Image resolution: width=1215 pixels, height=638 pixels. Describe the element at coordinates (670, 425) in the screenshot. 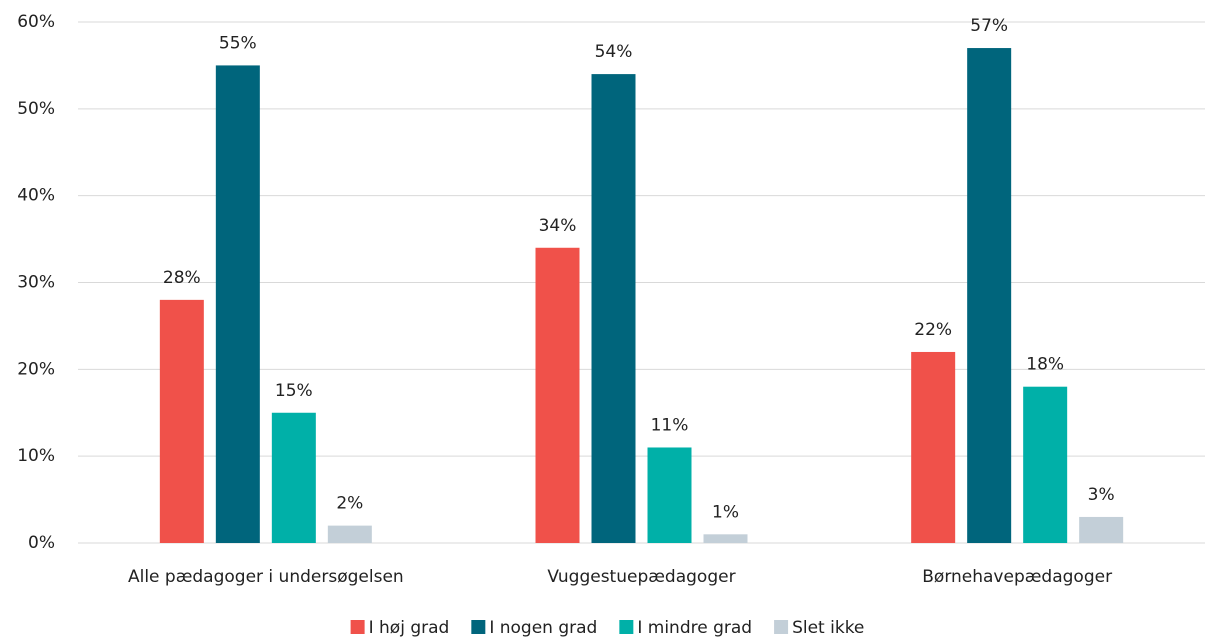

I see `data-label: 11%` at that location.